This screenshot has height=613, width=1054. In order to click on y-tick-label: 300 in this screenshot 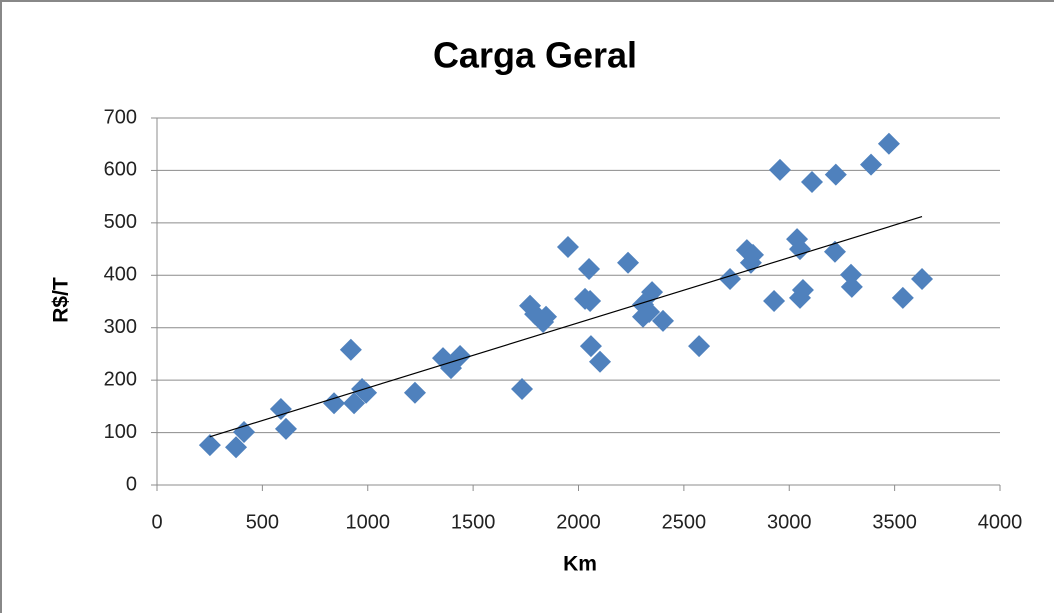, I will do `click(120, 327)`.